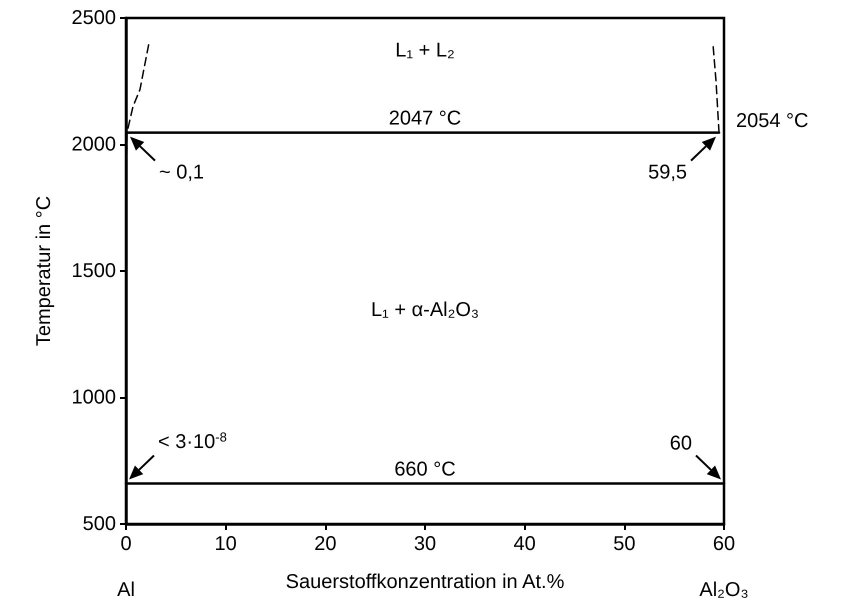 This screenshot has width=856, height=610. Describe the element at coordinates (681, 443) in the screenshot. I see `annotation: 60` at that location.